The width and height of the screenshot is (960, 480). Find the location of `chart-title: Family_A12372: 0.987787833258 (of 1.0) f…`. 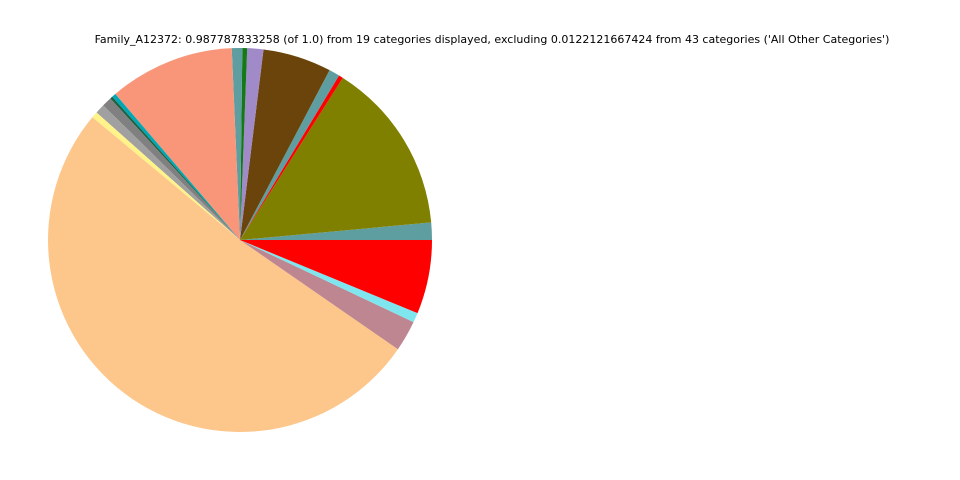

chart-title: Family_A12372: 0.987787833258 (of 1.0) f… is located at coordinates (492, 39).